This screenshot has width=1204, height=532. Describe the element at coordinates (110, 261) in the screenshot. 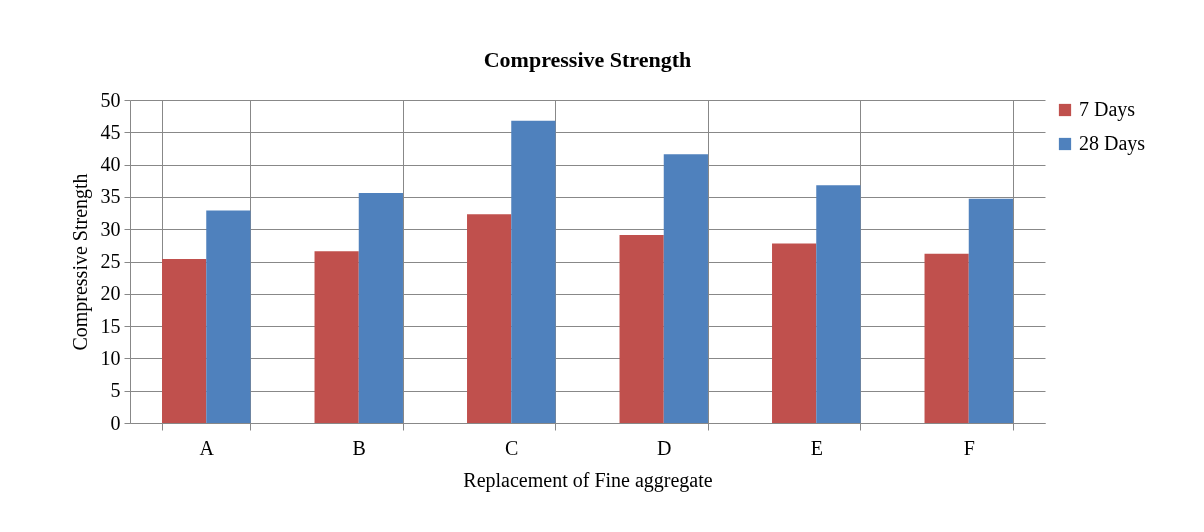

I see `y-tick-label: 25` at that location.